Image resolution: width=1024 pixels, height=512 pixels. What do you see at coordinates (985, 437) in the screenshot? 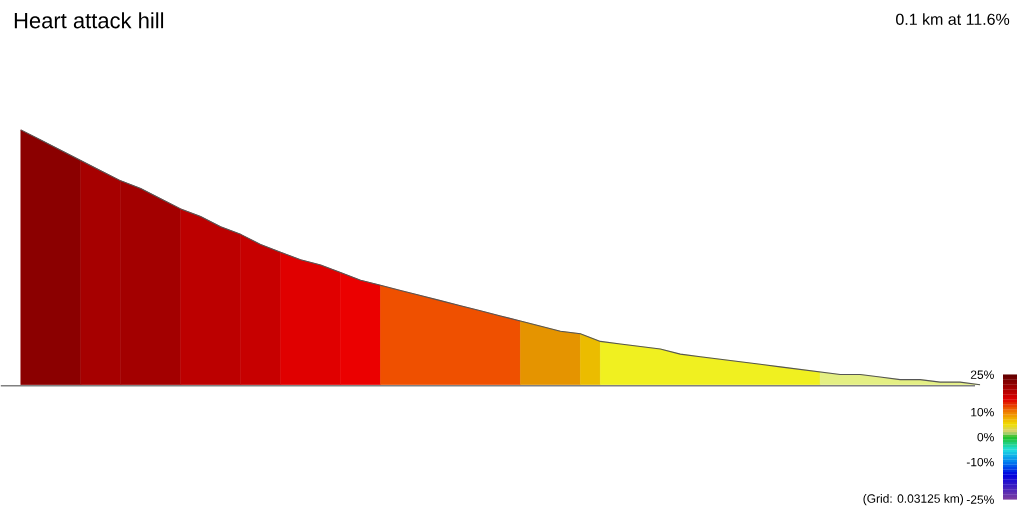
I see `color-bar-label: 0%` at bounding box center [985, 437].